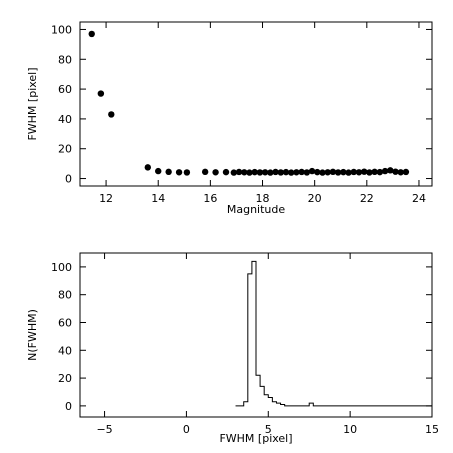  Describe the element at coordinates (268, 429) in the screenshot. I see `x-tick-label: 5` at that location.